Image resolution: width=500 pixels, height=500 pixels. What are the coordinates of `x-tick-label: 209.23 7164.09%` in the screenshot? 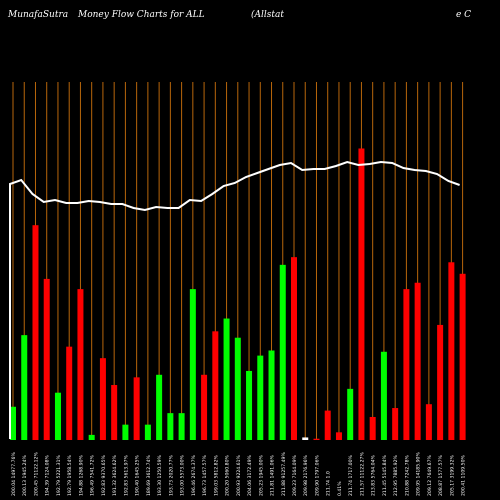 It's located at (295, 475).